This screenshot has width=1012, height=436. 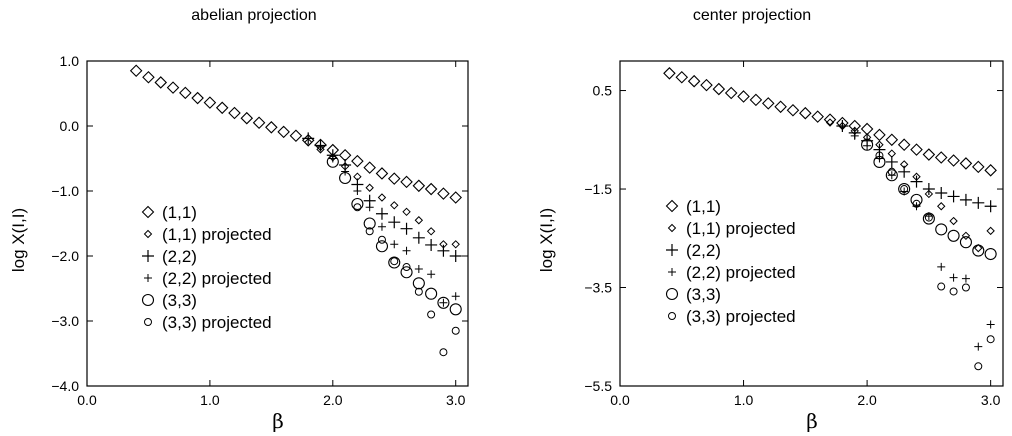 What do you see at coordinates (867, 400) in the screenshot?
I see `x-tick-label: 2.0` at bounding box center [867, 400].